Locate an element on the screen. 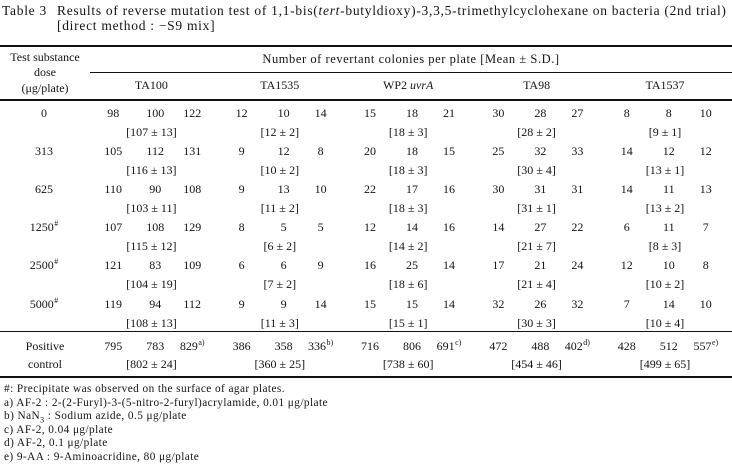 This screenshot has width=732, height=465. count-value: 98 is located at coordinates (113, 112).